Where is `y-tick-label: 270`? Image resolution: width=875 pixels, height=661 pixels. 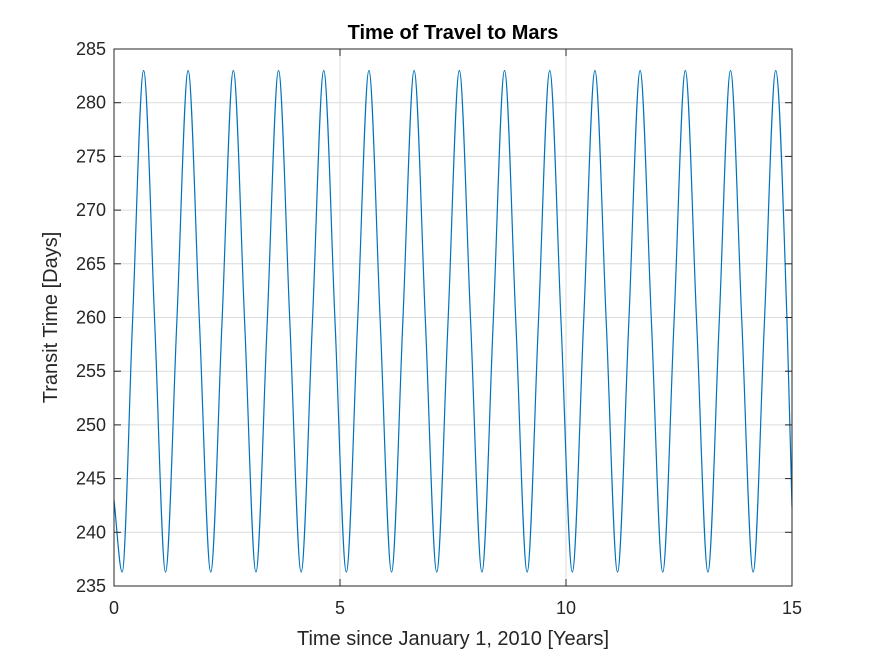 y-tick-label: 270 is located at coordinates (91, 210).